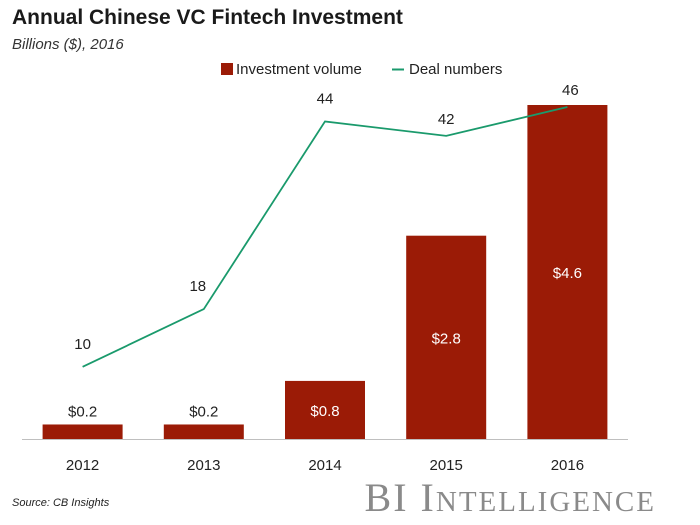 The image size is (700, 525). Describe the element at coordinates (82, 344) in the screenshot. I see `deal-label-2012: 10` at that location.